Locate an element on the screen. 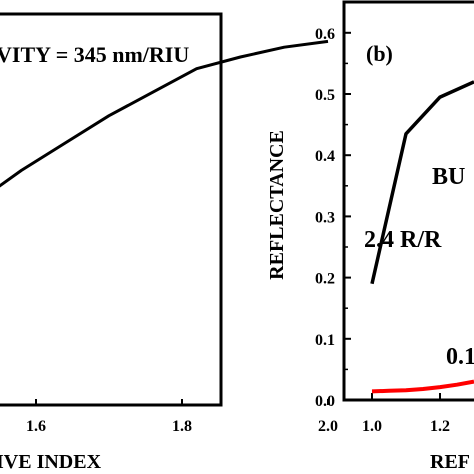 Image resolution: width=474 pixels, height=474 pixels. right-x-tick-label: 1.2 is located at coordinates (440, 426).